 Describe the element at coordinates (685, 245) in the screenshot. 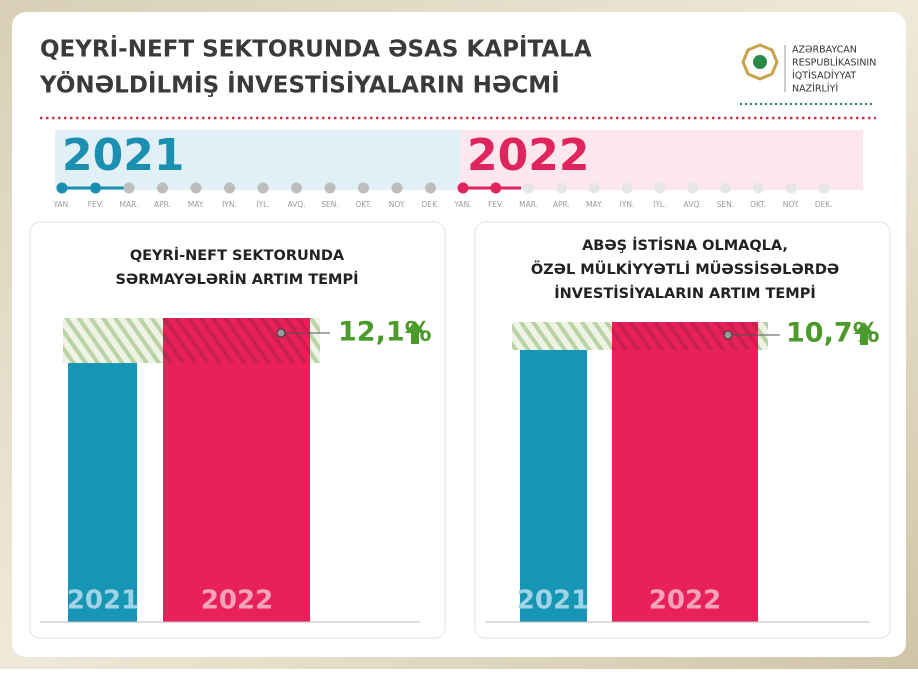

I see `panel-title: ABƏŞ İSTİSNA OLMAQLA,` at that location.